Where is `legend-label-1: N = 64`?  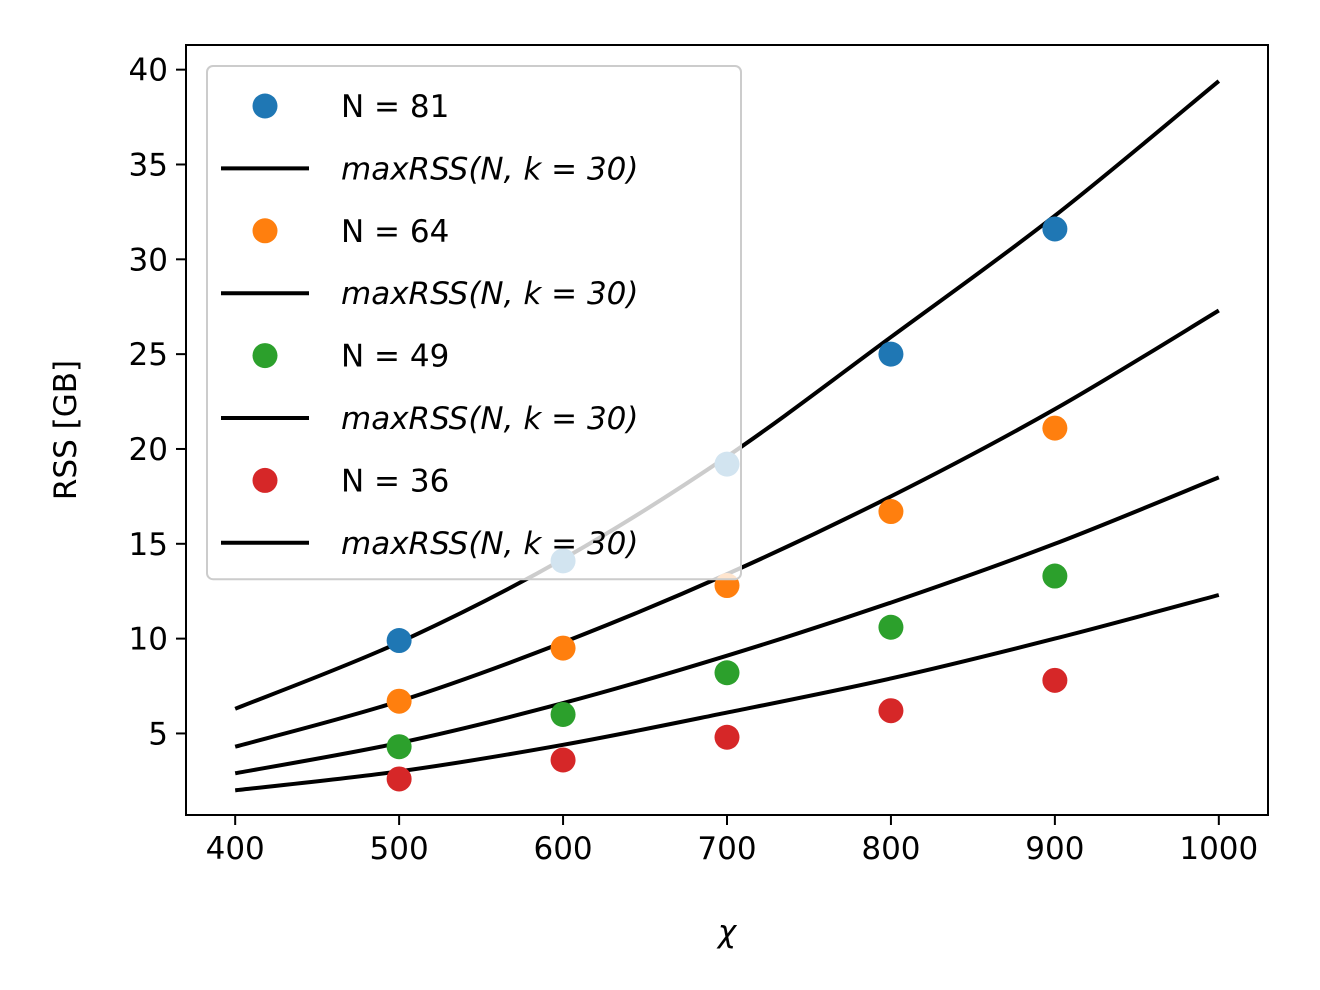 legend-label-1: N = 64 is located at coordinates (395, 232).